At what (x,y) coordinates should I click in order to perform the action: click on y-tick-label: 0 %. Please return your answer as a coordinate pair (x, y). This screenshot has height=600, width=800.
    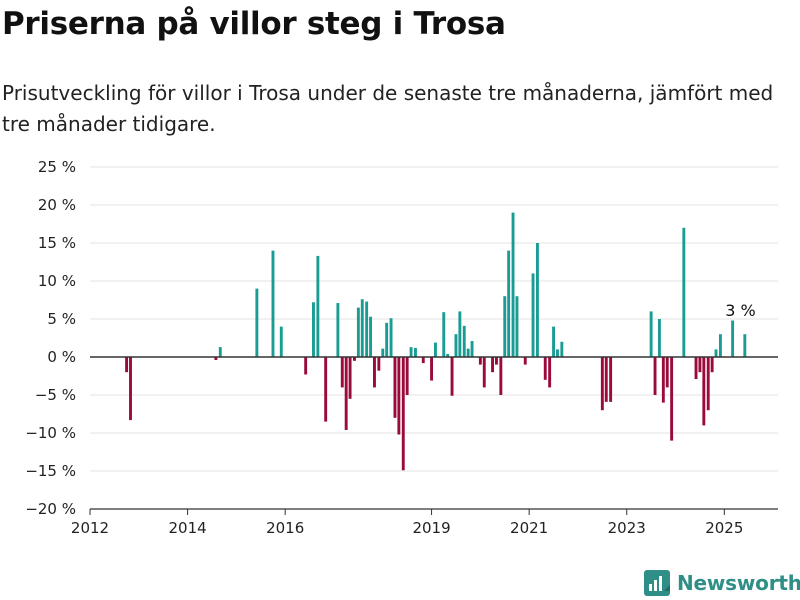
    Looking at the image, I should click on (61, 357).